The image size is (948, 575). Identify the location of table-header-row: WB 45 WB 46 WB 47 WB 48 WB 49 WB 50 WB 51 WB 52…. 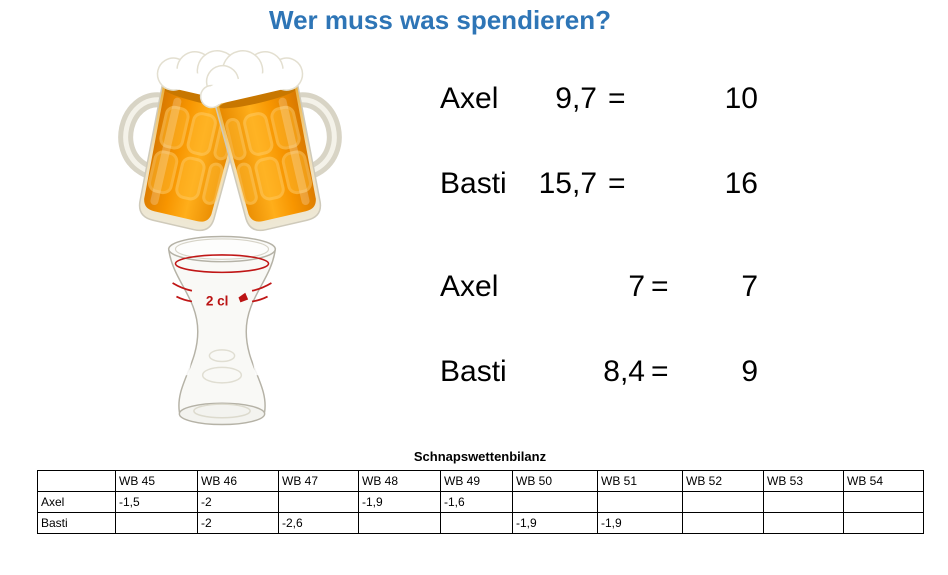
(480, 481).